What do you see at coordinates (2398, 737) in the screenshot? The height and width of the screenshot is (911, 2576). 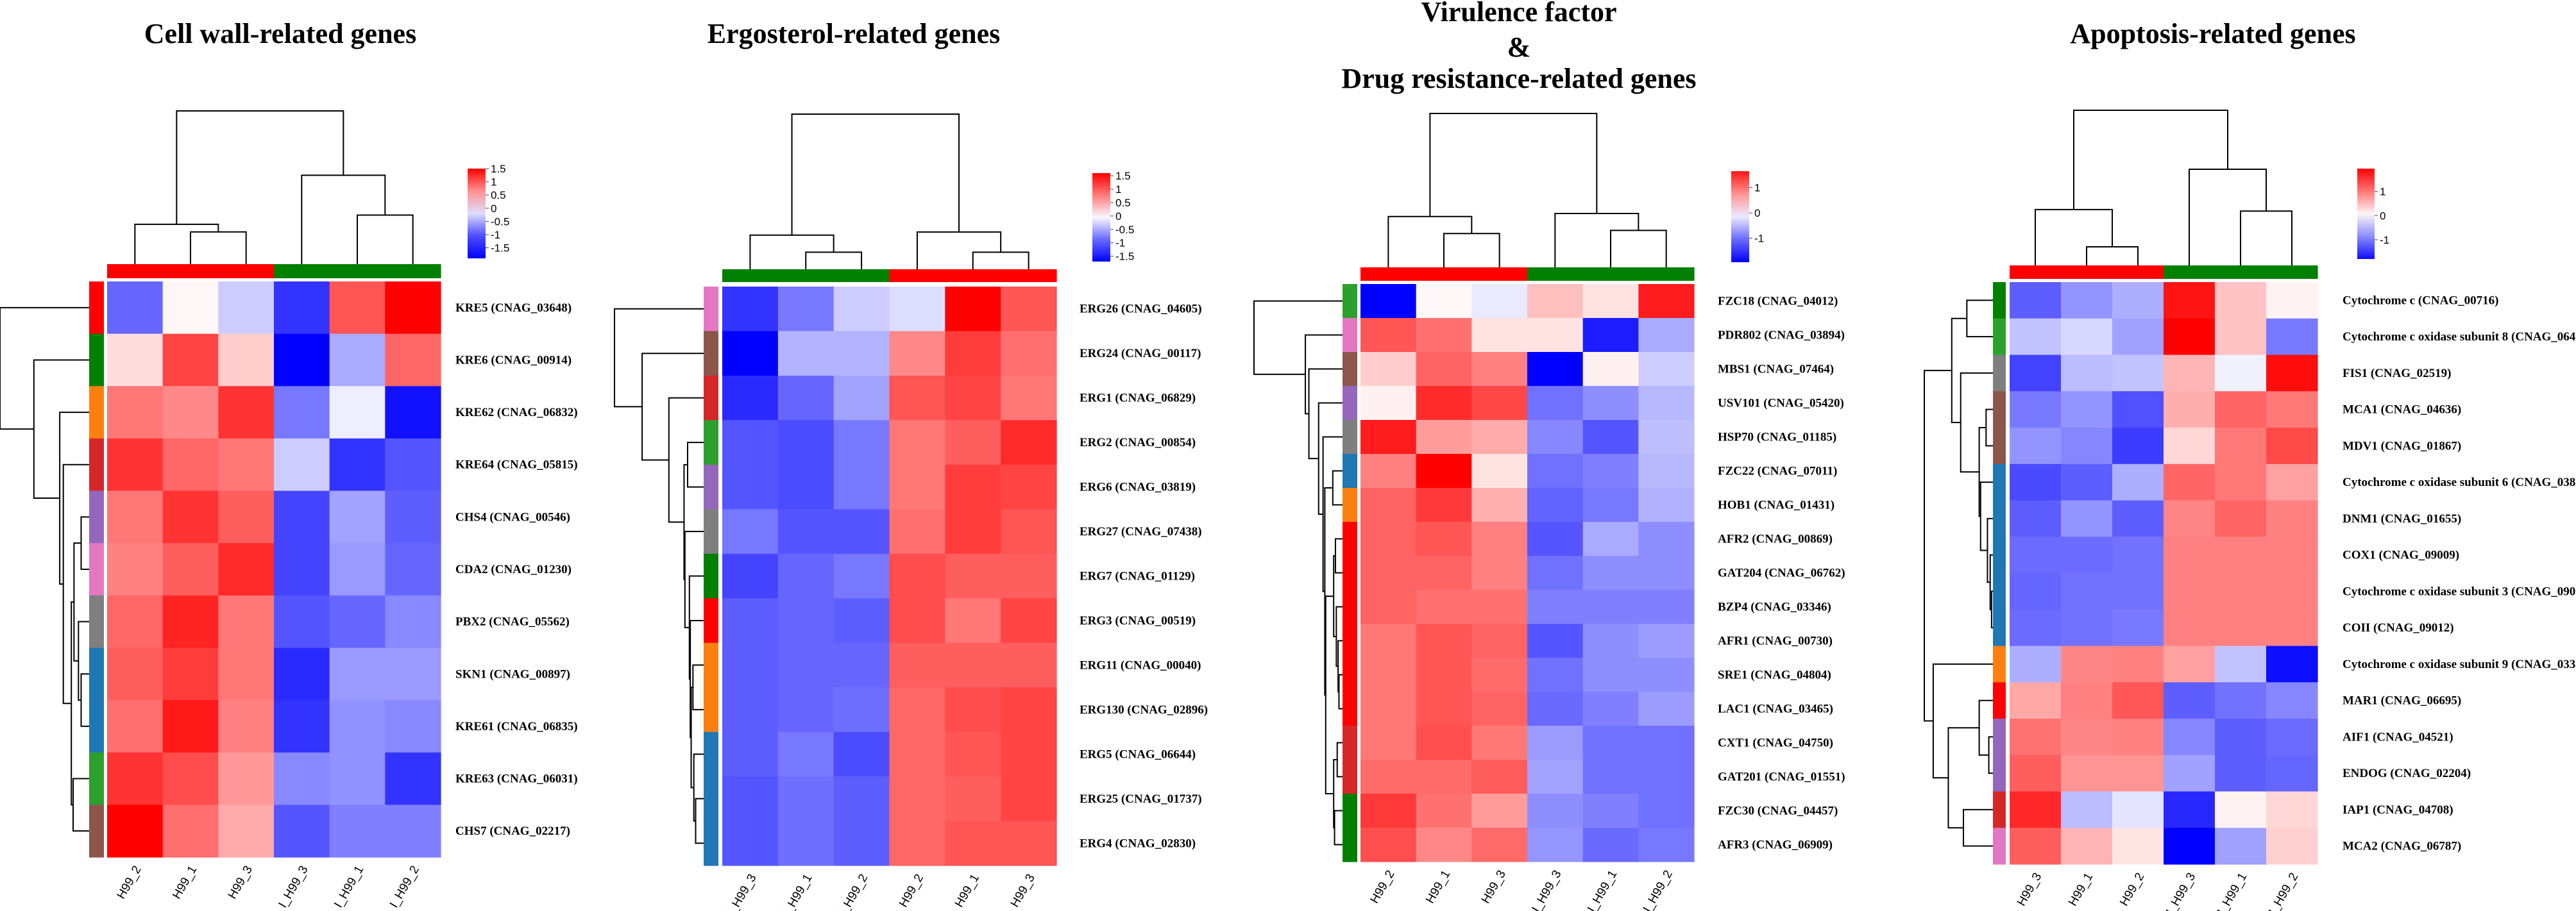 I see `row-label: AIF1 (CNAG_04521)` at bounding box center [2398, 737].